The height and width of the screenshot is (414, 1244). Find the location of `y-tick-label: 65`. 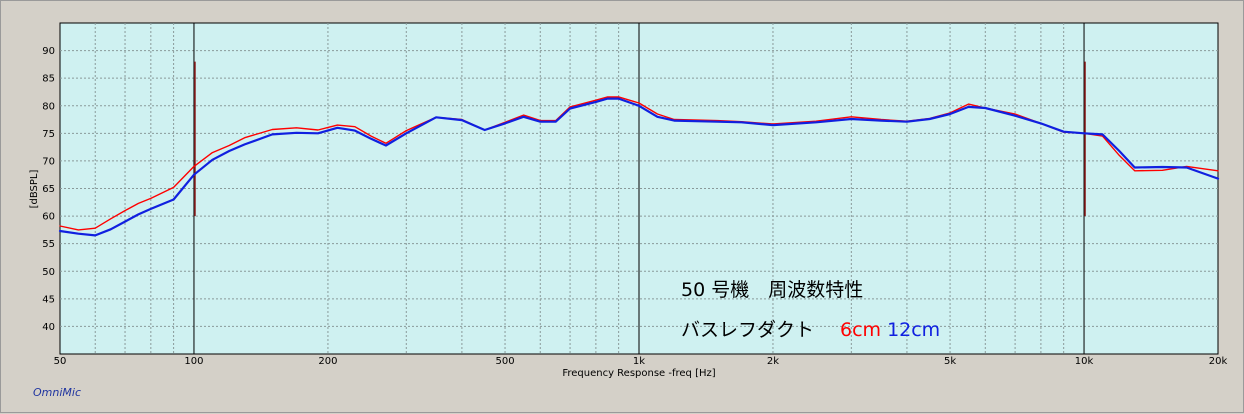

y-tick-label: 65 is located at coordinates (48, 189).